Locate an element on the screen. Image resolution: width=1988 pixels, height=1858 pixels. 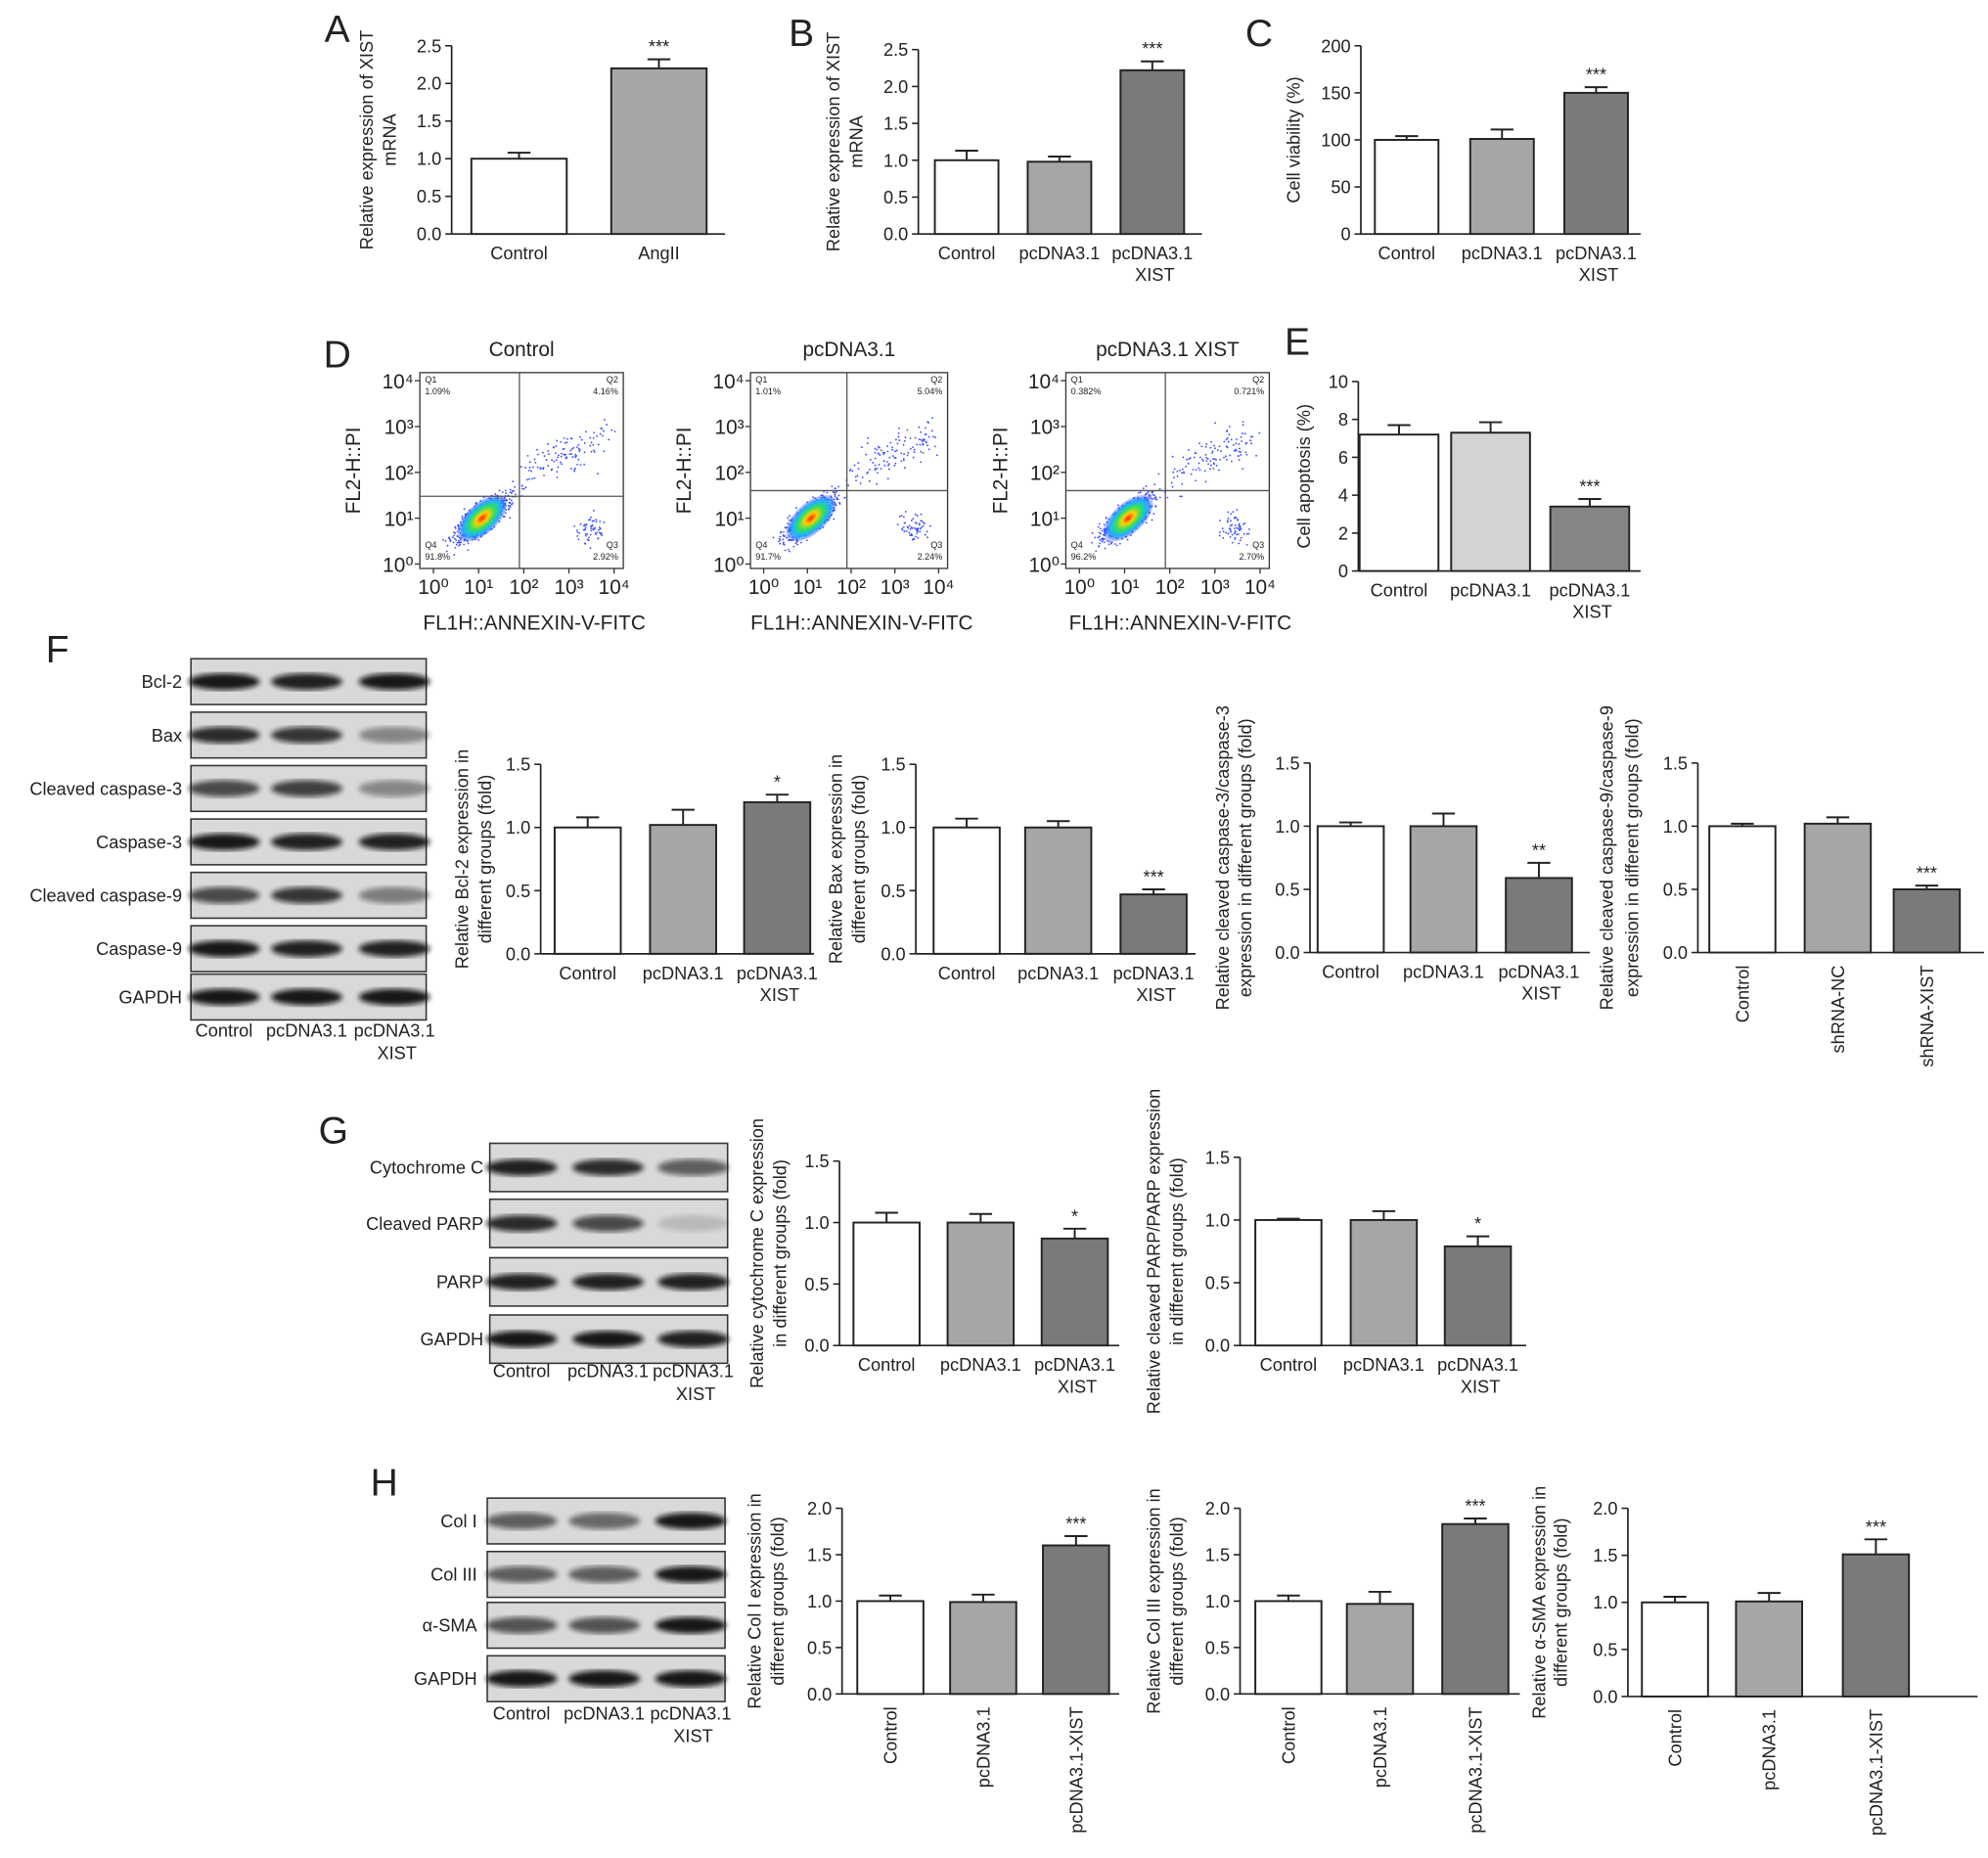
x-tick-label: pcDNA3.1 is located at coordinates (1380, 1747).